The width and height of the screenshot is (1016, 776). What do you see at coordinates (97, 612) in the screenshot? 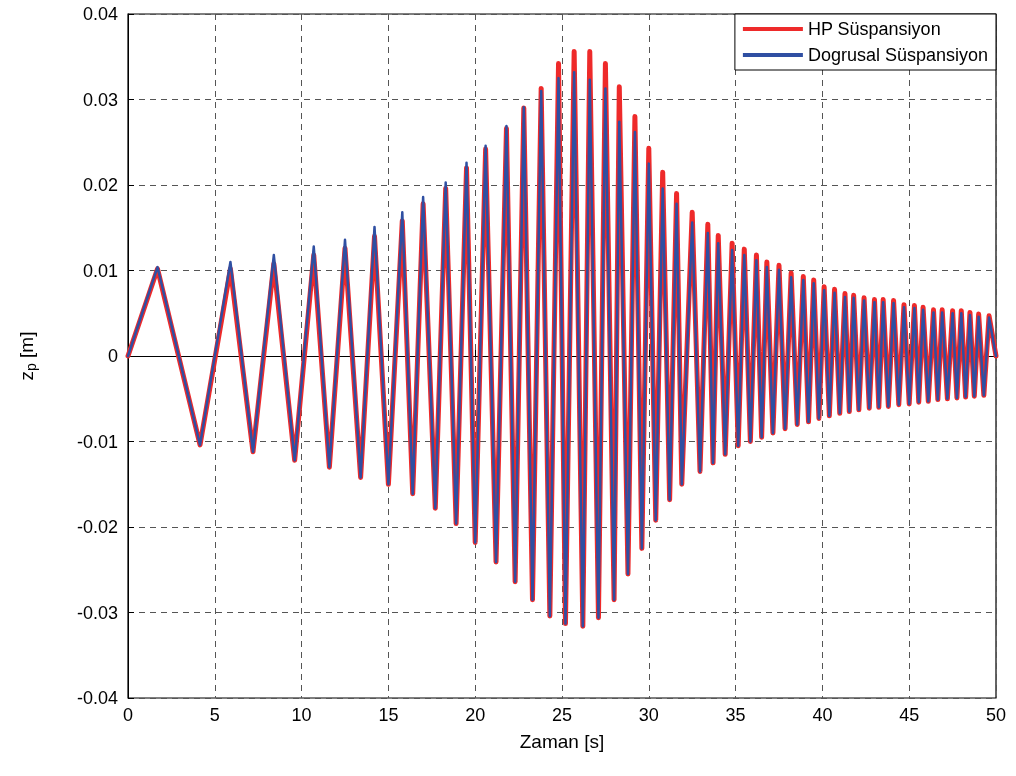
I see `y-tick-label: -0.03` at bounding box center [97, 612].